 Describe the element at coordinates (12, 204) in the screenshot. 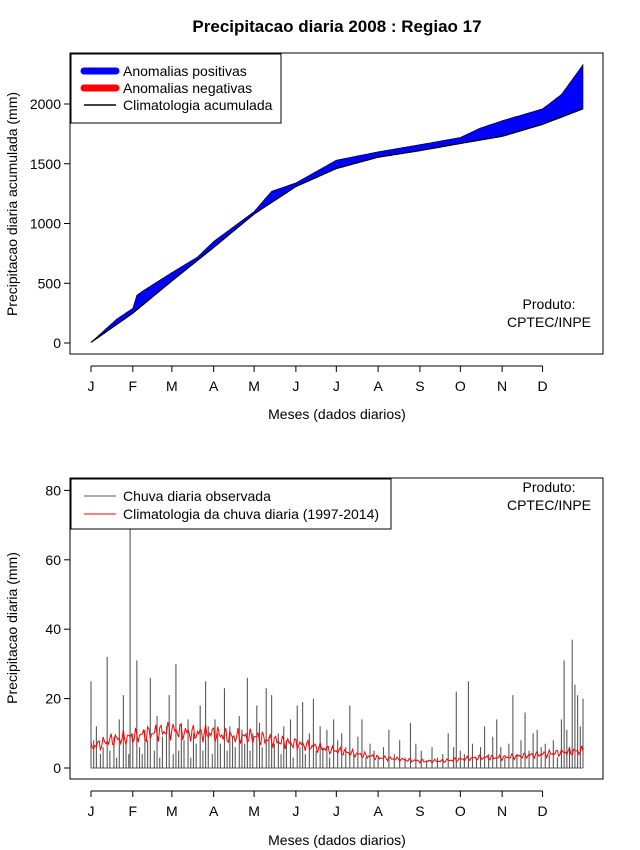

I see `accumulated-y-label: Precipitacao diaria acumulada (mm)` at that location.